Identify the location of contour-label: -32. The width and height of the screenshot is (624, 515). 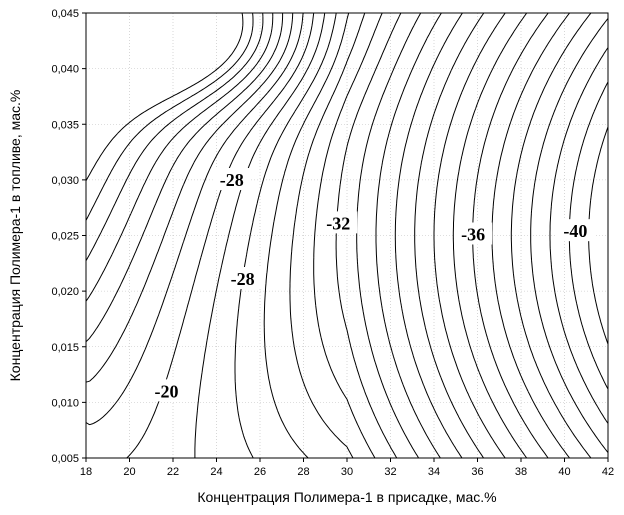
(338, 223).